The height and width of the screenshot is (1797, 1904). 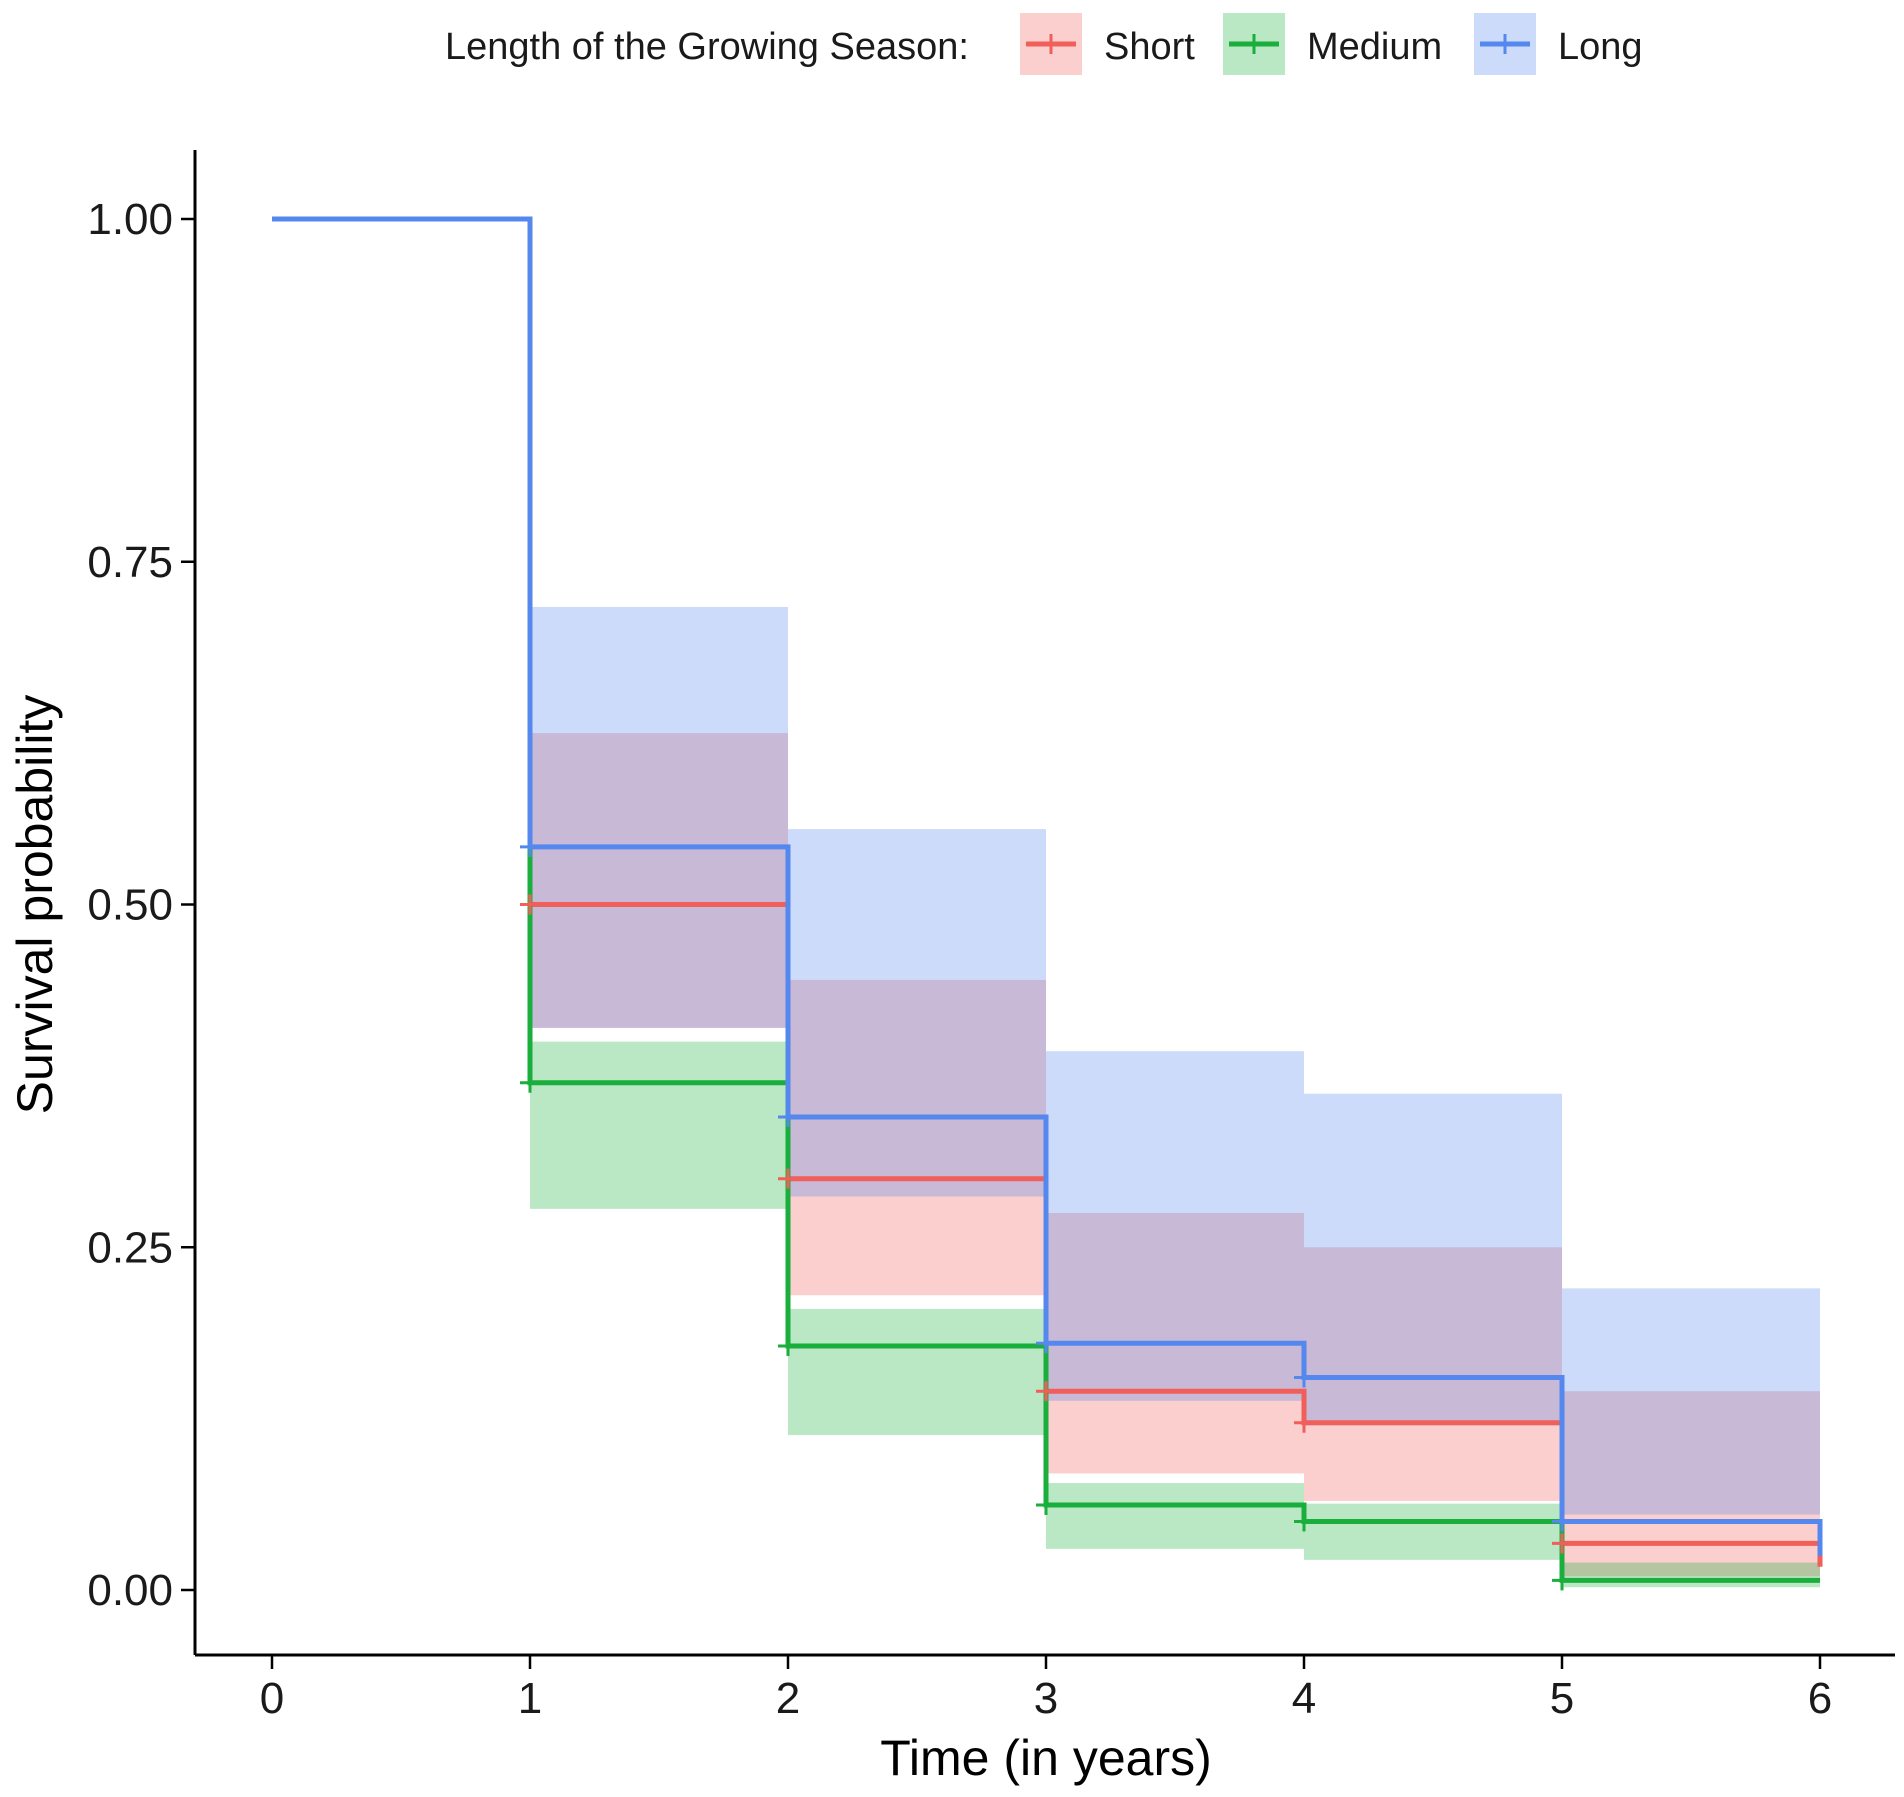 I want to click on y-ticks: 0.00 0.25 0.50 0.75 1.00, so click(x=141, y=905).